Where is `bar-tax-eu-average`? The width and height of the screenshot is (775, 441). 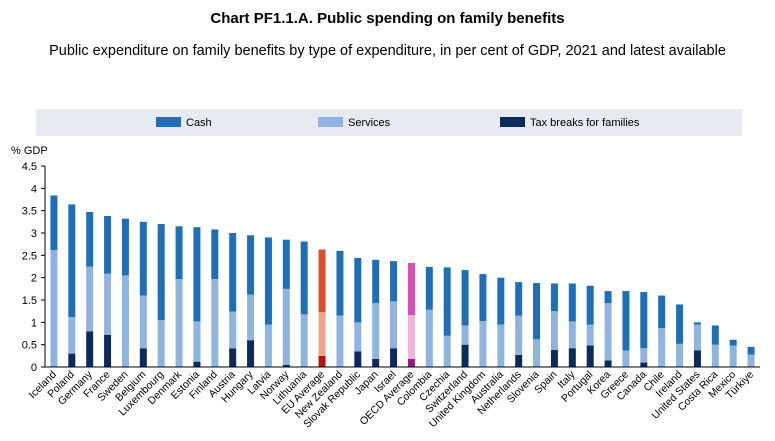 bar-tax-eu-average is located at coordinates (322, 361).